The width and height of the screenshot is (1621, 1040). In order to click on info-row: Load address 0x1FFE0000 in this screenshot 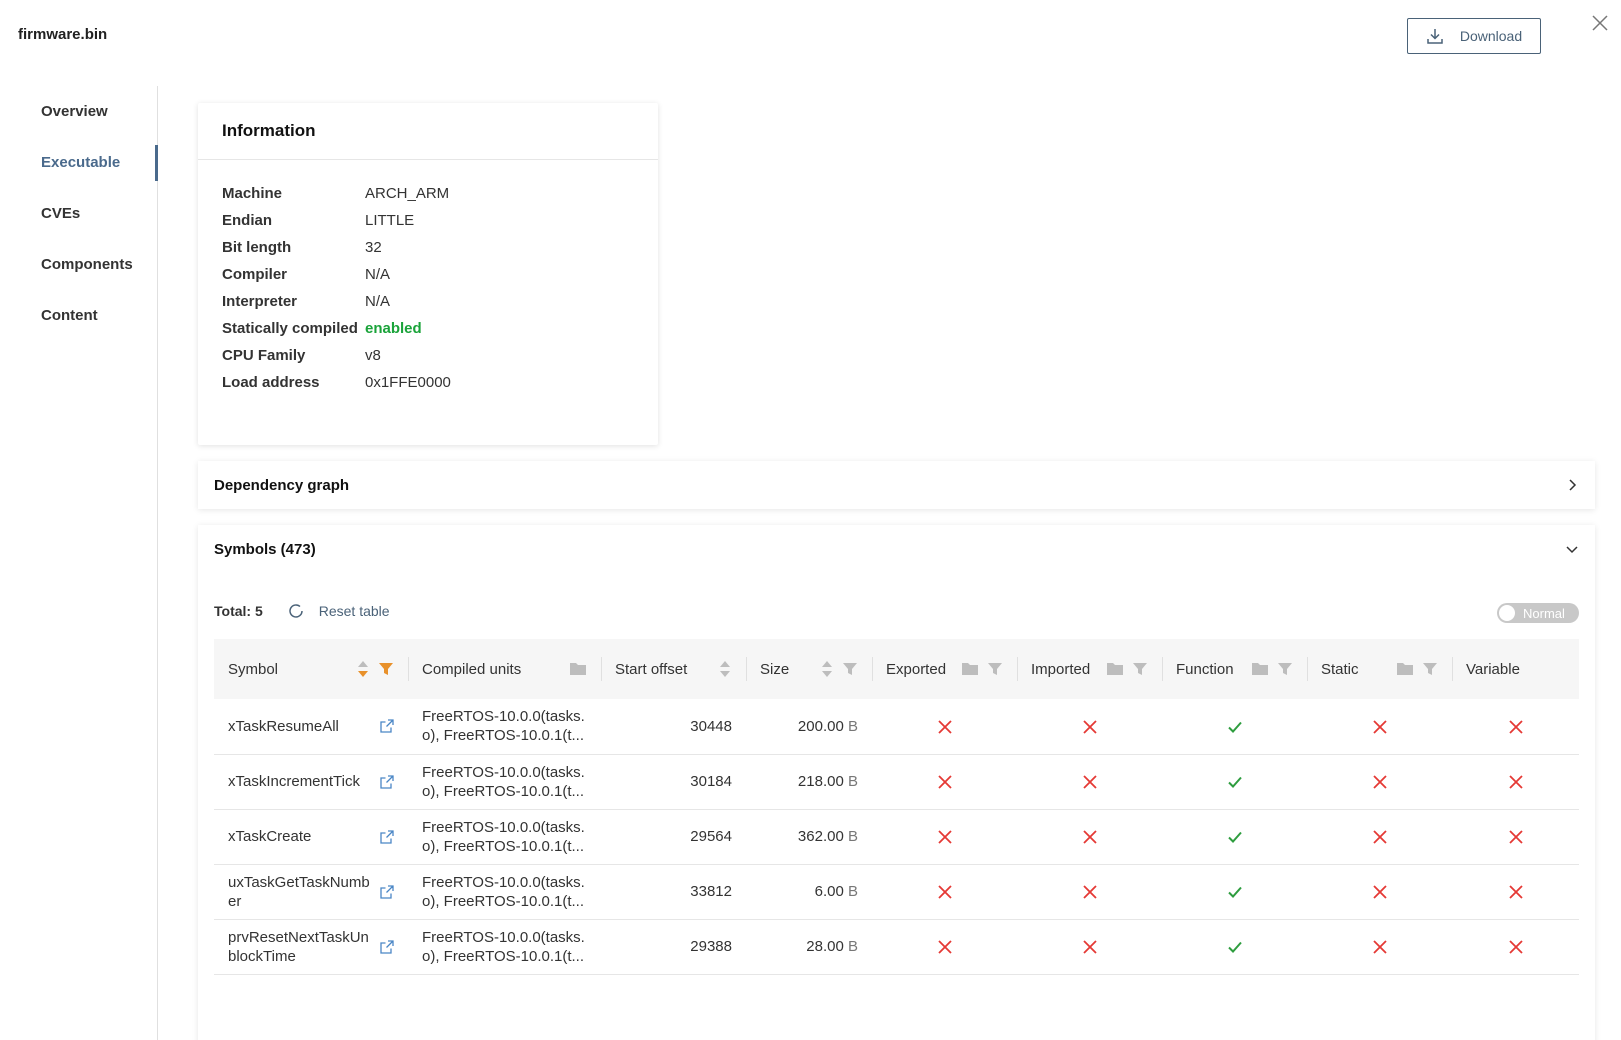, I will do `click(428, 383)`.